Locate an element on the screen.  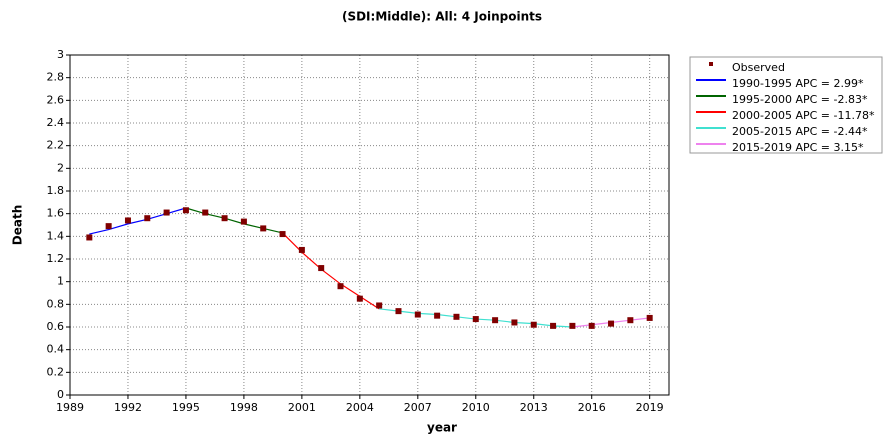
y-tick-label: 2.4 is located at coordinates (56, 122).